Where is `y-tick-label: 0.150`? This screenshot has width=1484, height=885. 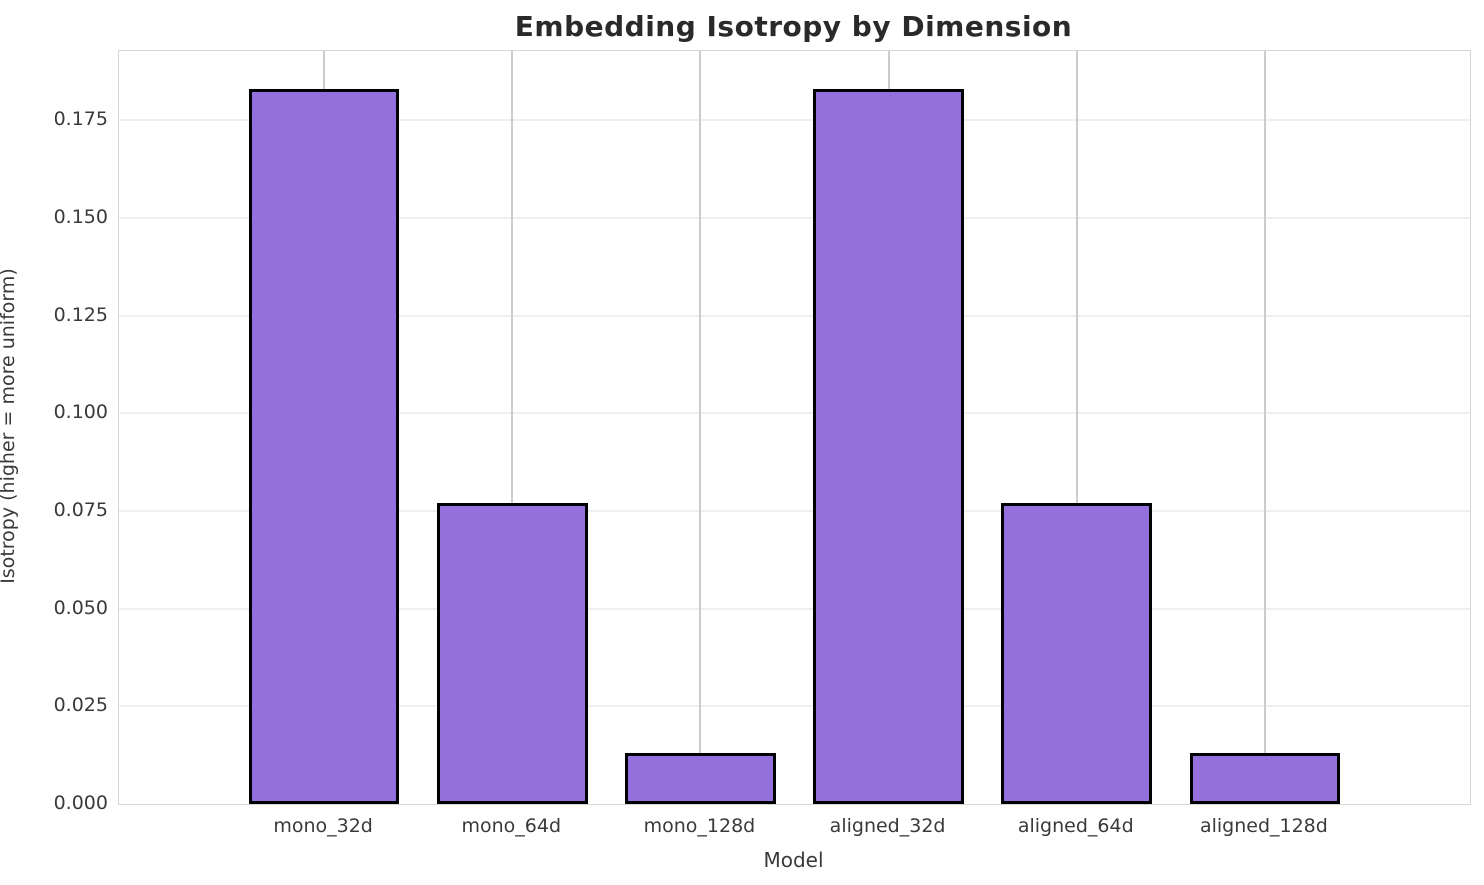
y-tick-label: 0.150 is located at coordinates (80, 216).